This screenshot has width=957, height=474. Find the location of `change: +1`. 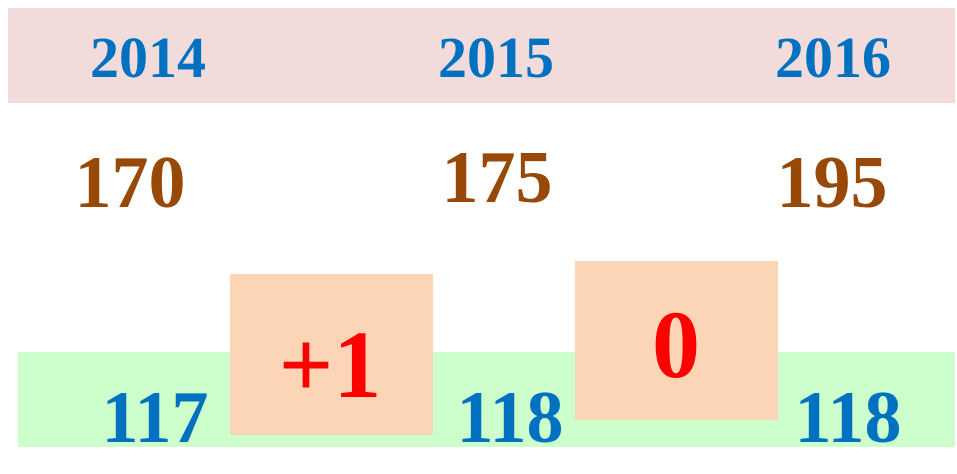

change: +1 is located at coordinates (330, 364).